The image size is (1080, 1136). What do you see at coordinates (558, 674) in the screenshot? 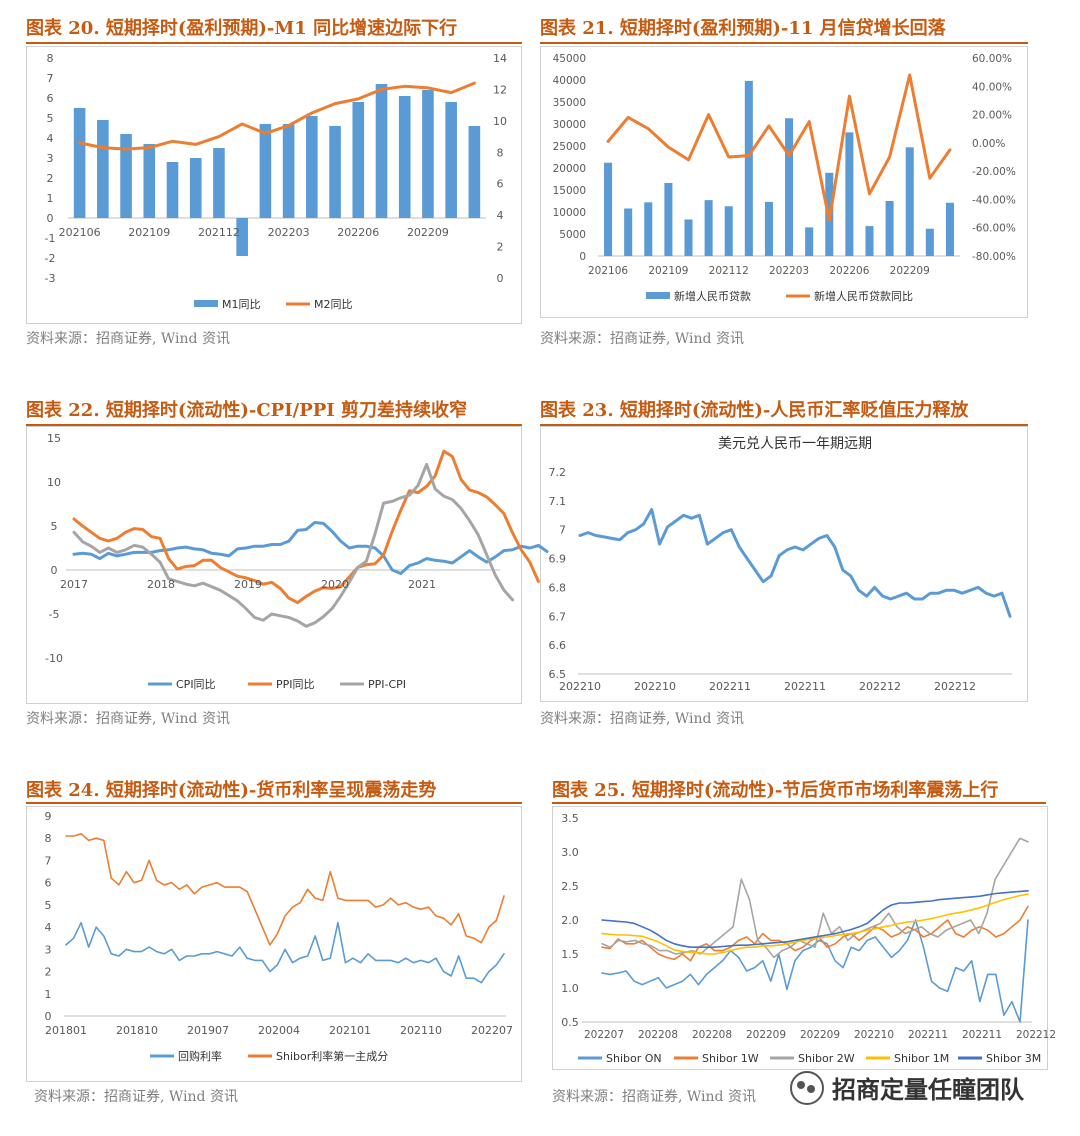
I see `y-tick: 6.5` at bounding box center [558, 674].